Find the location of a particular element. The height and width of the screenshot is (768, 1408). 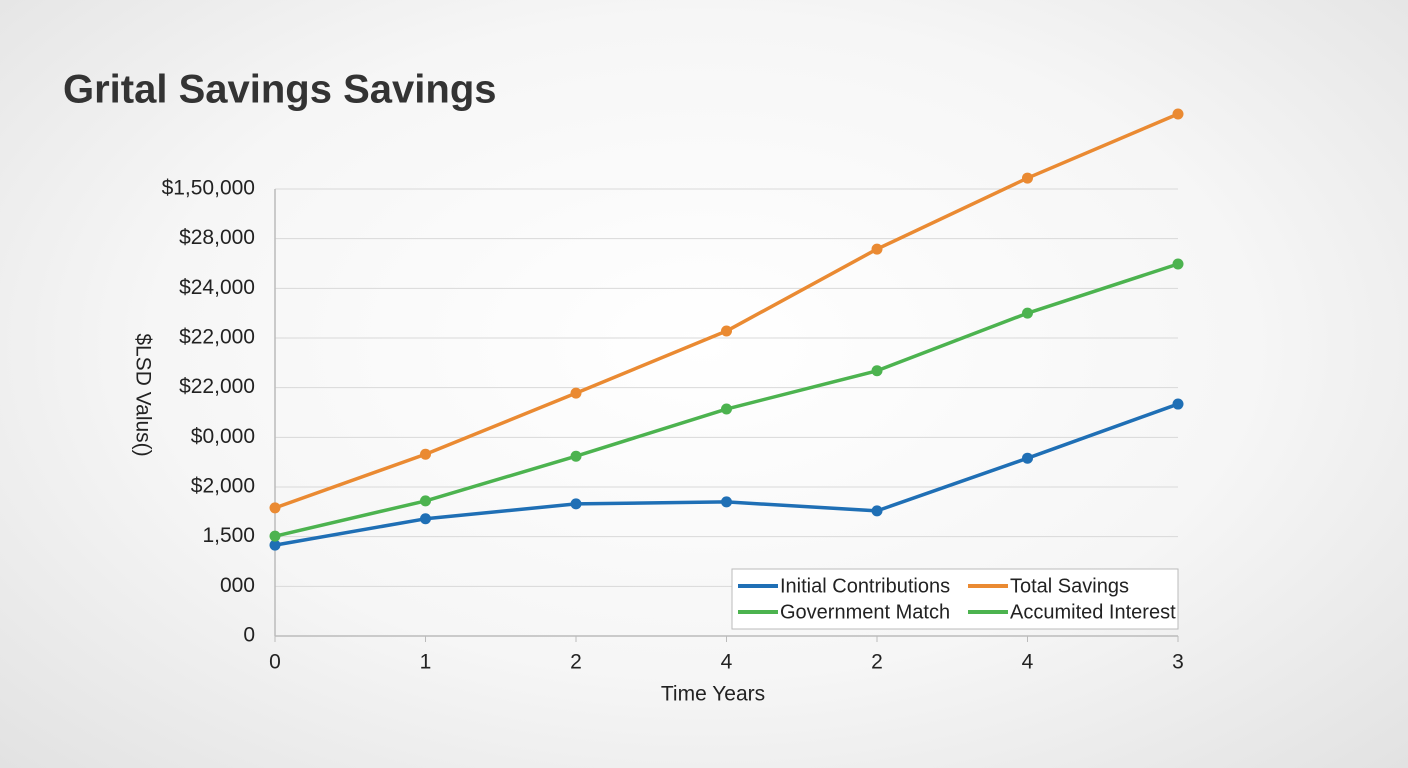

y-tick-label: $0,000 is located at coordinates (223, 436).